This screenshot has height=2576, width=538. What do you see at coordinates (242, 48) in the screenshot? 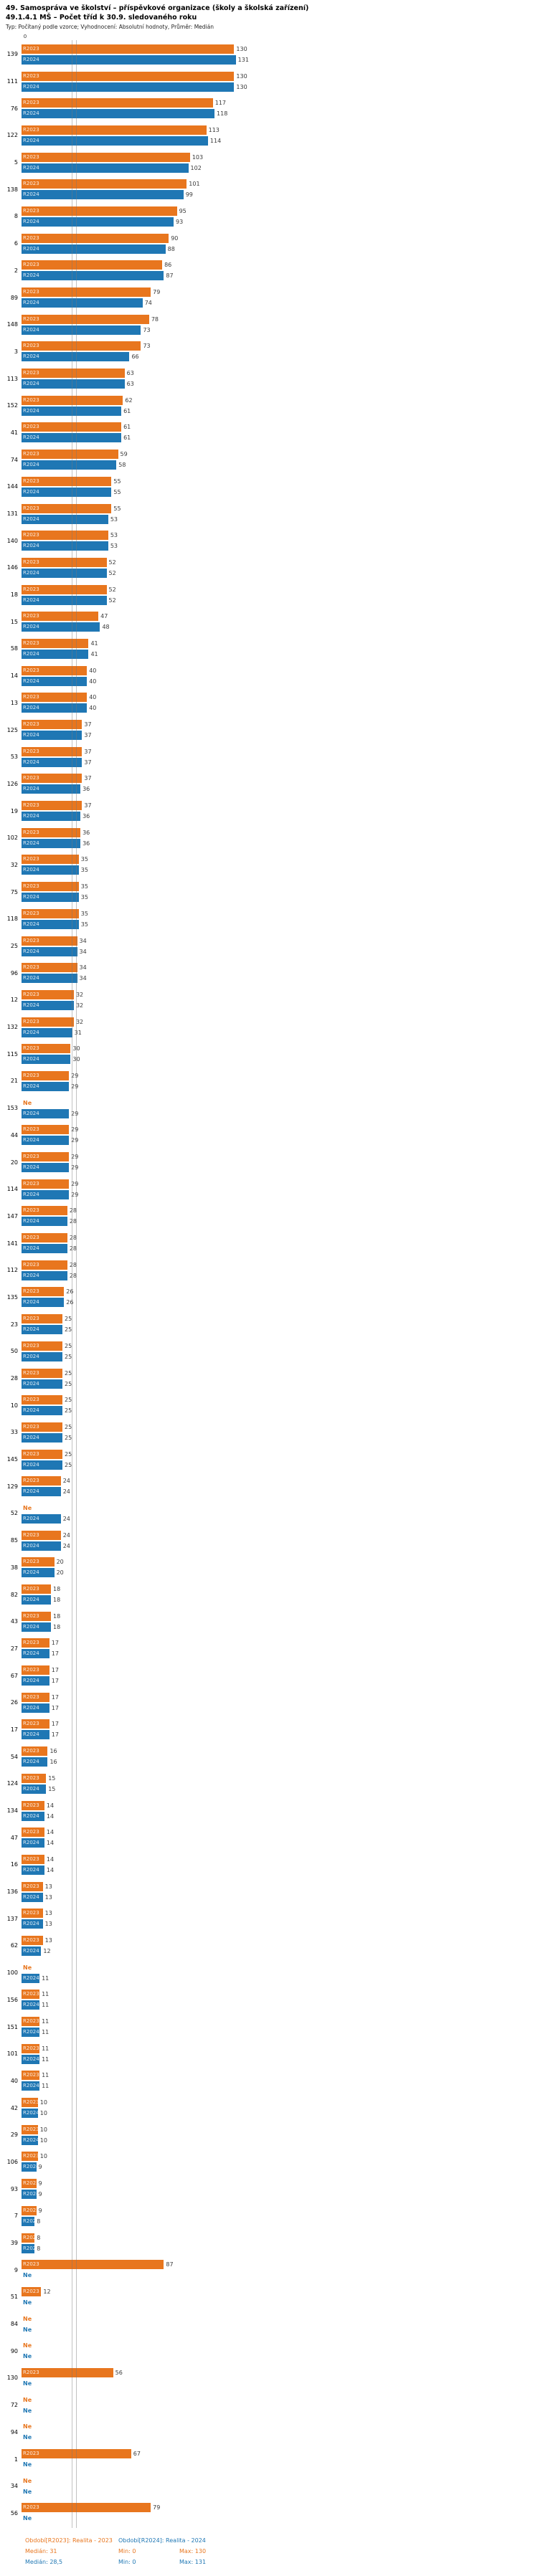
I see `bar-value-label: 130` at bounding box center [242, 48].